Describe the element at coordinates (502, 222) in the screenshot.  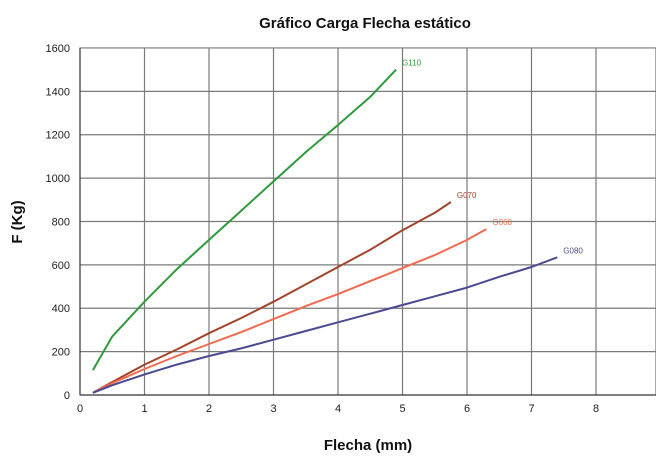
I see `series-label-g060: G060` at that location.